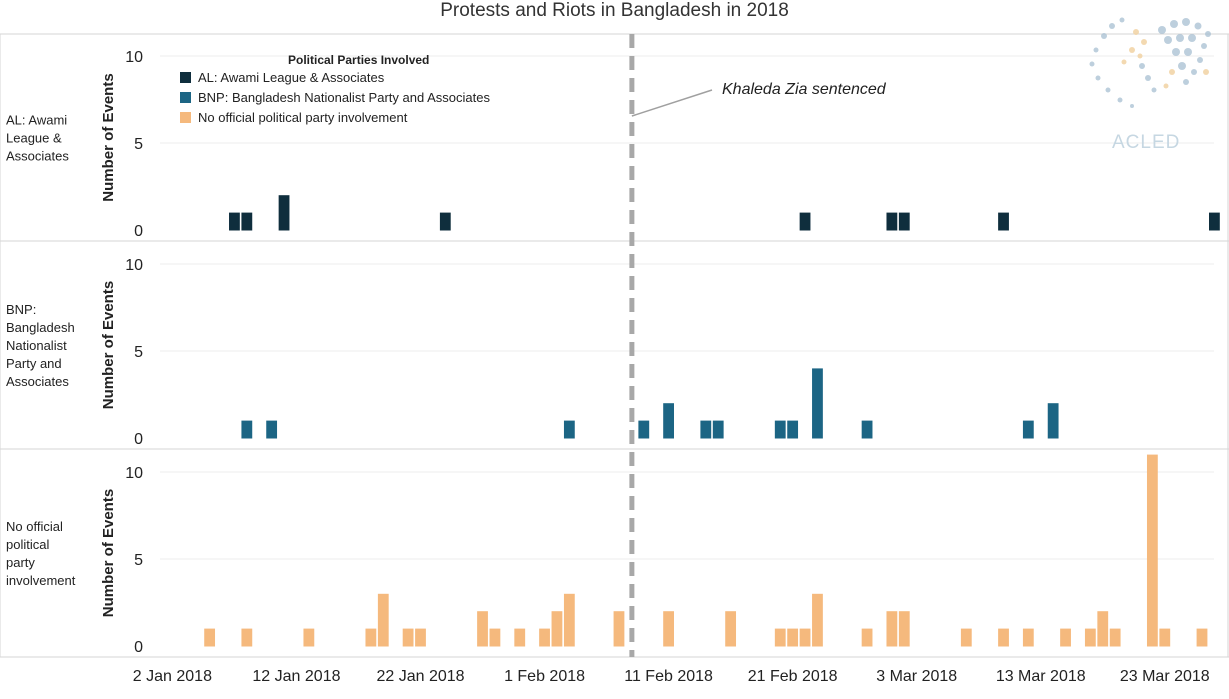 The image size is (1229, 699). Describe the element at coordinates (291, 77) in the screenshot. I see `legend-label: AL: Awami League & Associates` at that location.